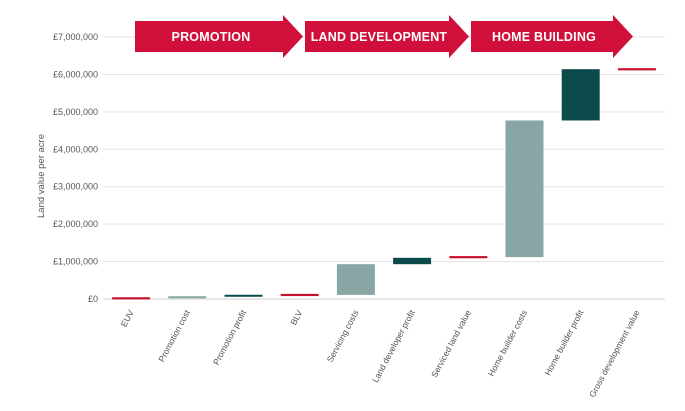  Describe the element at coordinates (507, 343) in the screenshot. I see `x-tick-label: Home builder costs` at that location.